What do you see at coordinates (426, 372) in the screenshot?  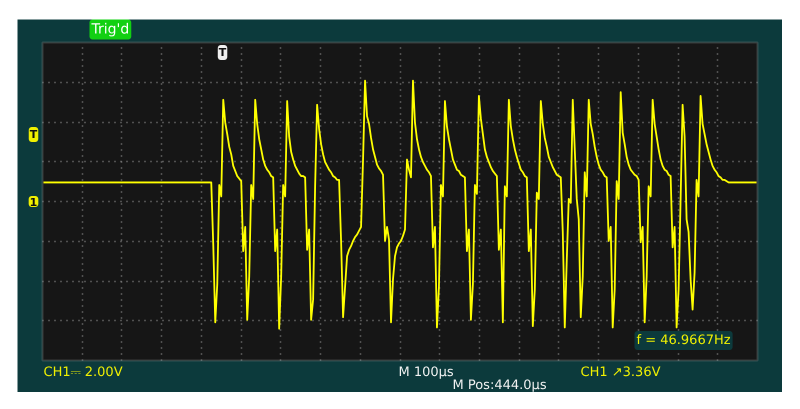 I see `text: M 100μs` at bounding box center [426, 372].